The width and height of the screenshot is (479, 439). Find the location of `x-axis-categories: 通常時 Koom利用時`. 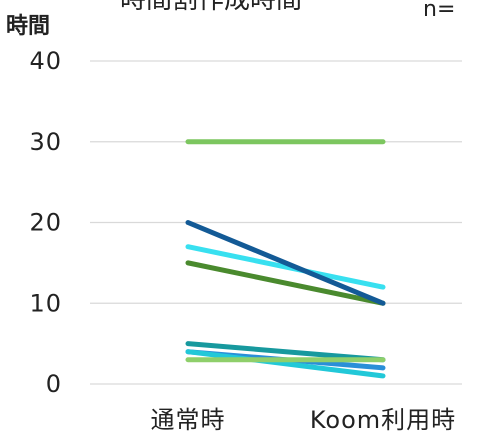

x-axis-categories: 通常時 Koom利用時 is located at coordinates (303, 420).